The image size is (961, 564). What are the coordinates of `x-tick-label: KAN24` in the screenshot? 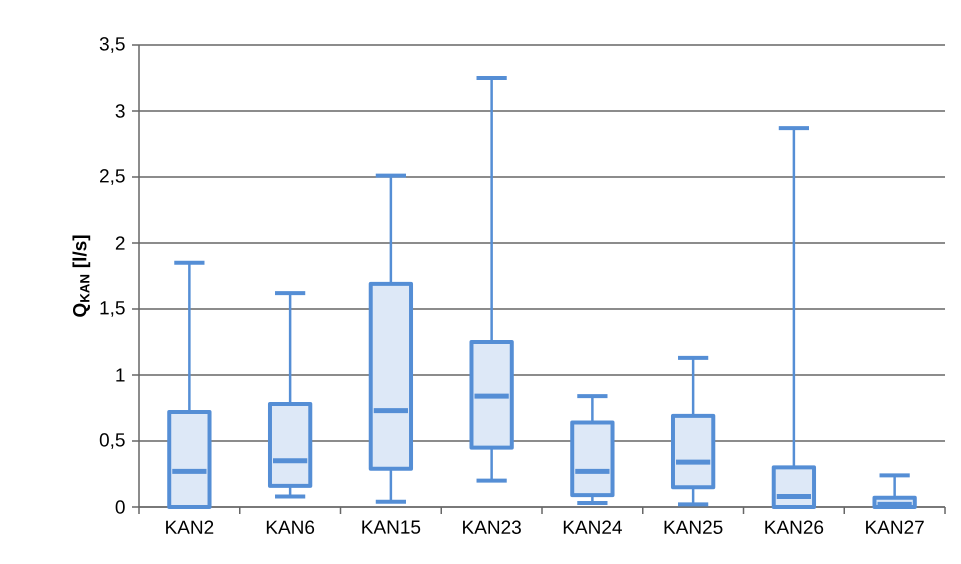 It's located at (593, 527).